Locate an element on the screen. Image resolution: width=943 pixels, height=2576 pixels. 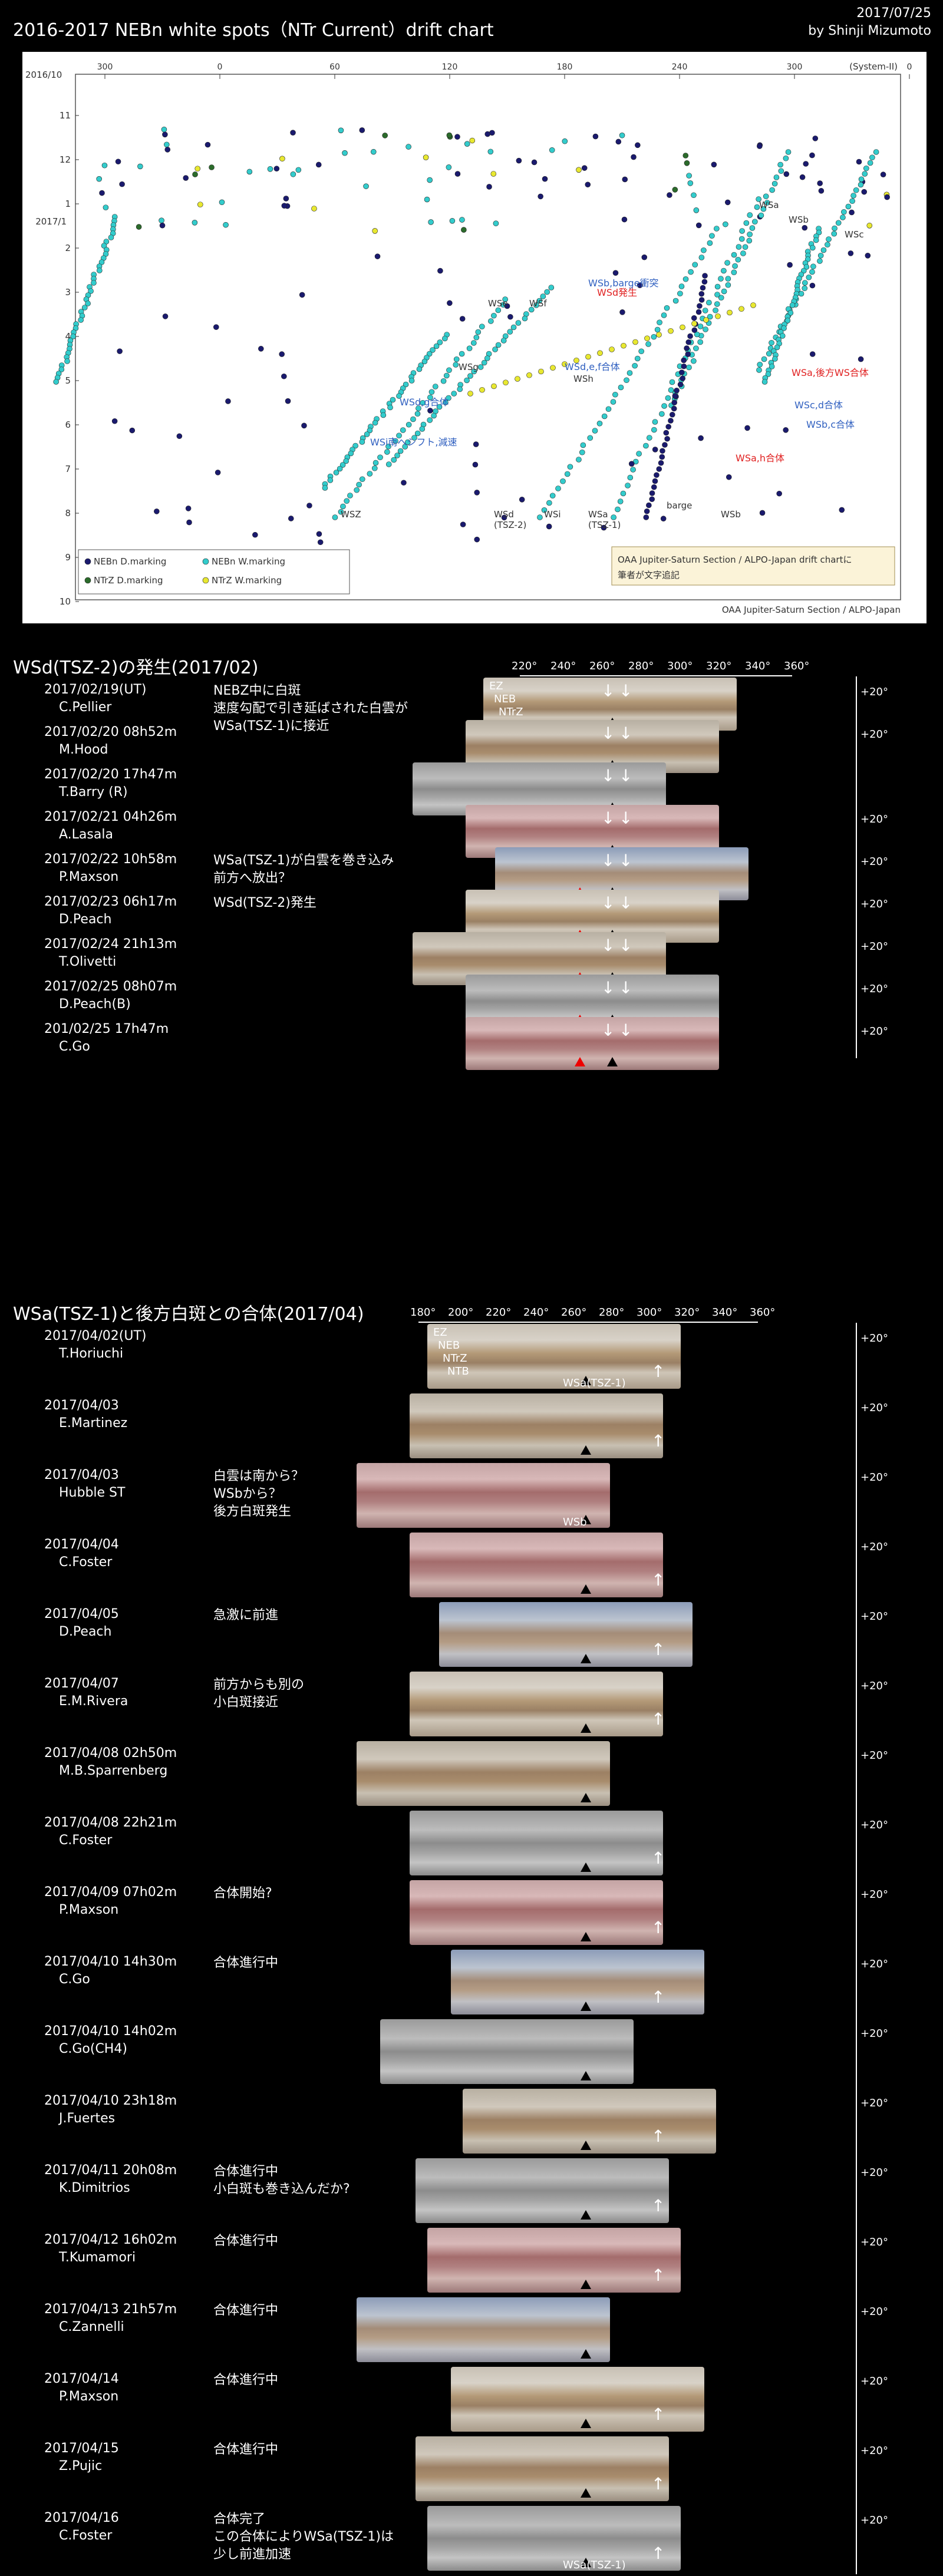
x-tick-label: 180 is located at coordinates (565, 67).